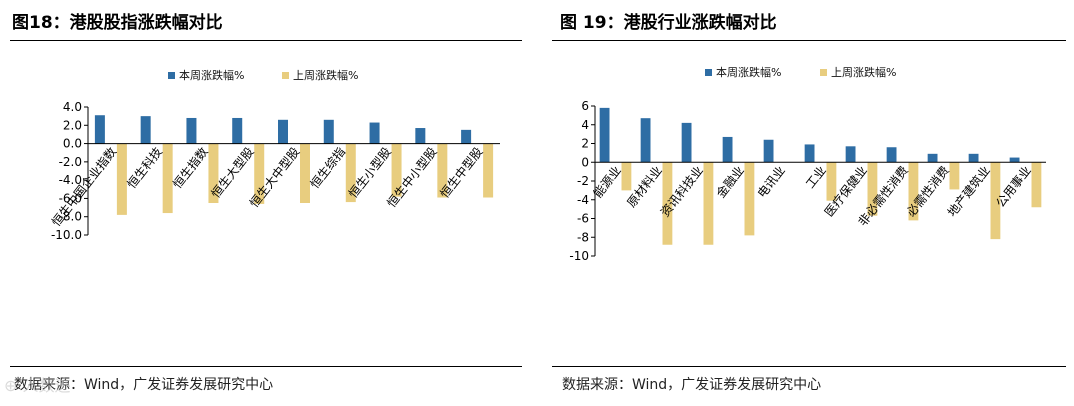 This screenshot has width=1074, height=406. Describe the element at coordinates (771, 181) in the screenshot. I see `x-category-label: 电讯业` at that location.